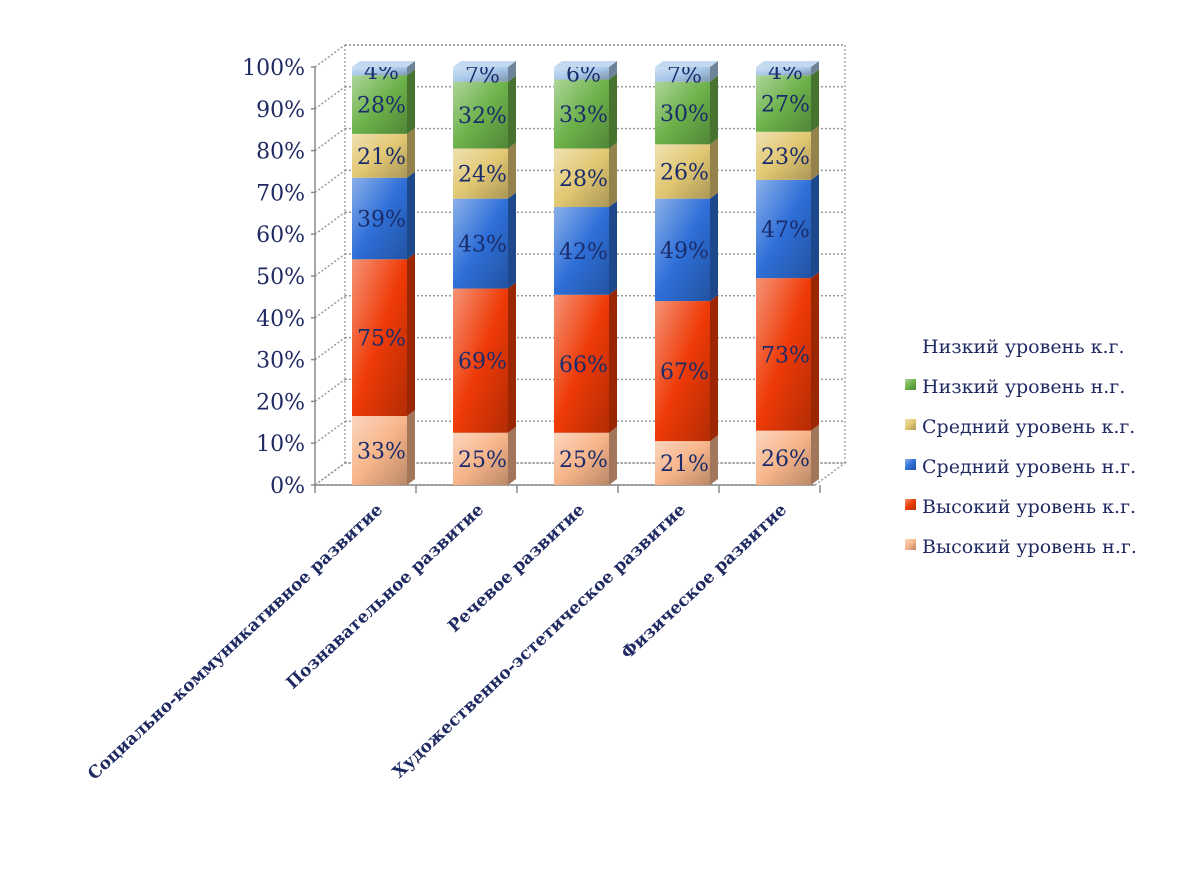  Describe the element at coordinates (280, 110) in the screenshot. I see `y-tick-label: 90%` at that location.